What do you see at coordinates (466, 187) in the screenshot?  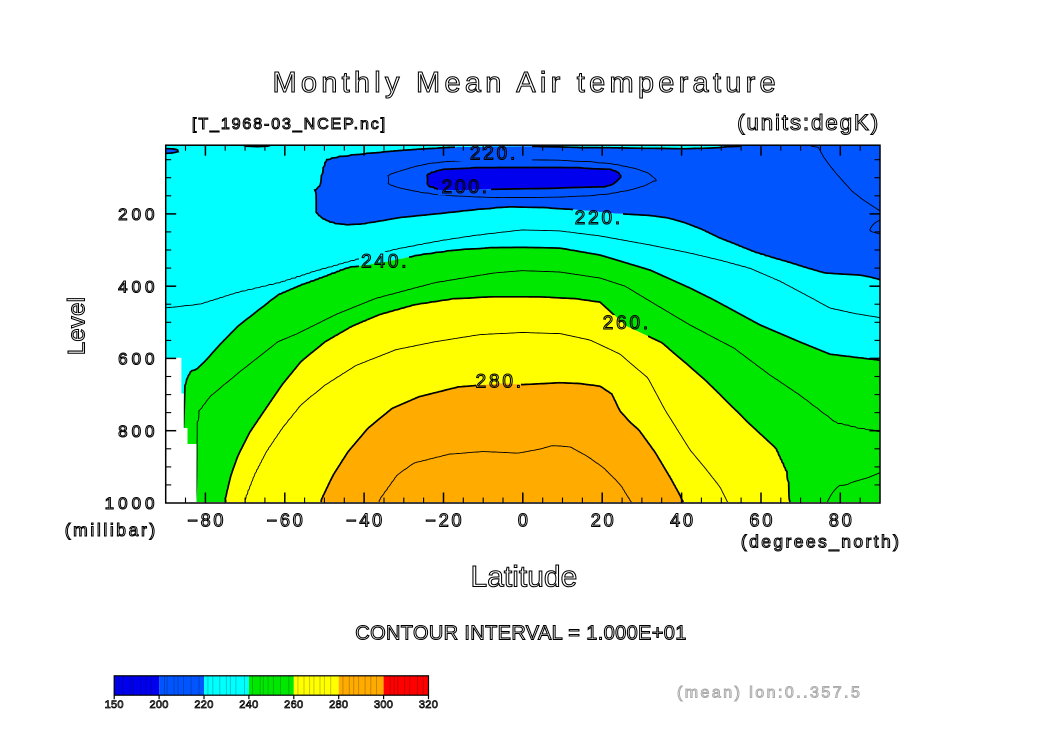 I see `svg-text: 200.` at bounding box center [466, 187].